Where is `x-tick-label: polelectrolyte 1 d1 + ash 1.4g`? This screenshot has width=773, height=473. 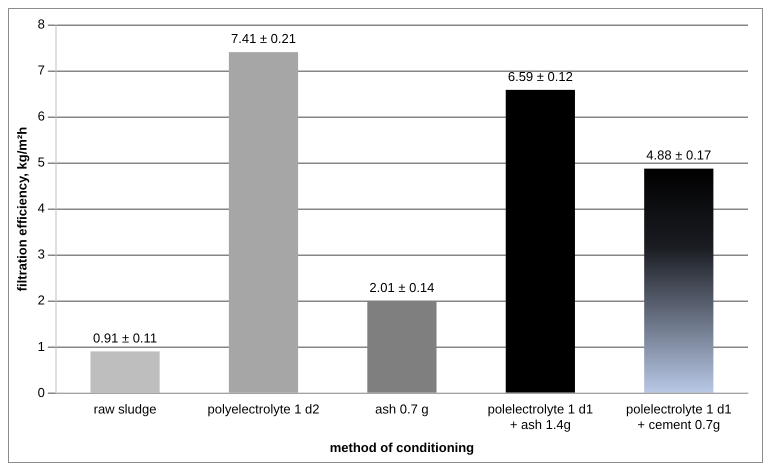 x-tick-label: polelectrolyte 1 d1 + ash 1.4g is located at coordinates (541, 417).